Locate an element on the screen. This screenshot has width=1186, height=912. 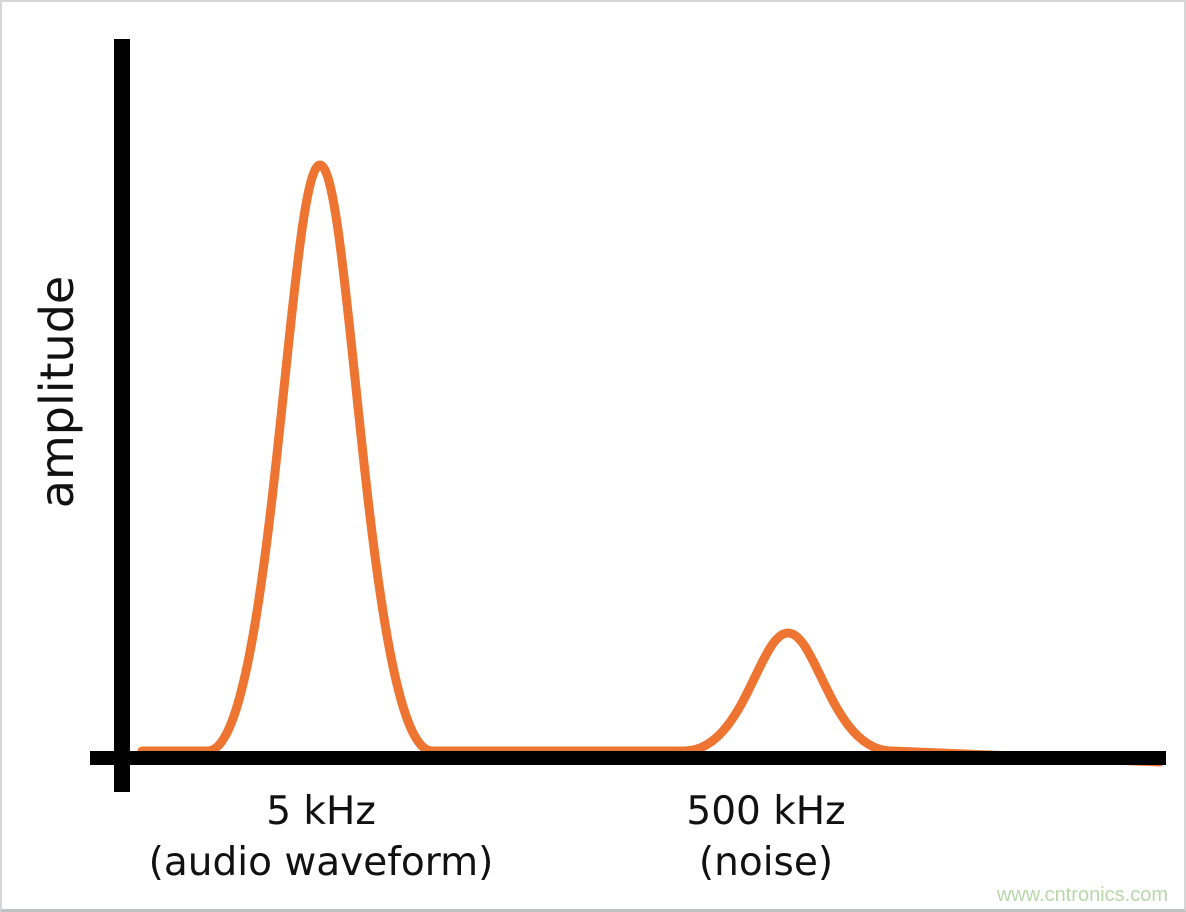
x-tick-5khz: 5 kHz (audio waveform) is located at coordinates (321, 837).